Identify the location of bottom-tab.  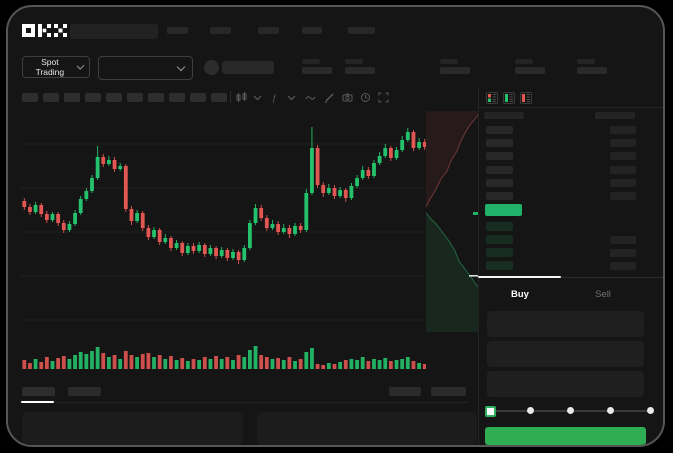
(84, 391).